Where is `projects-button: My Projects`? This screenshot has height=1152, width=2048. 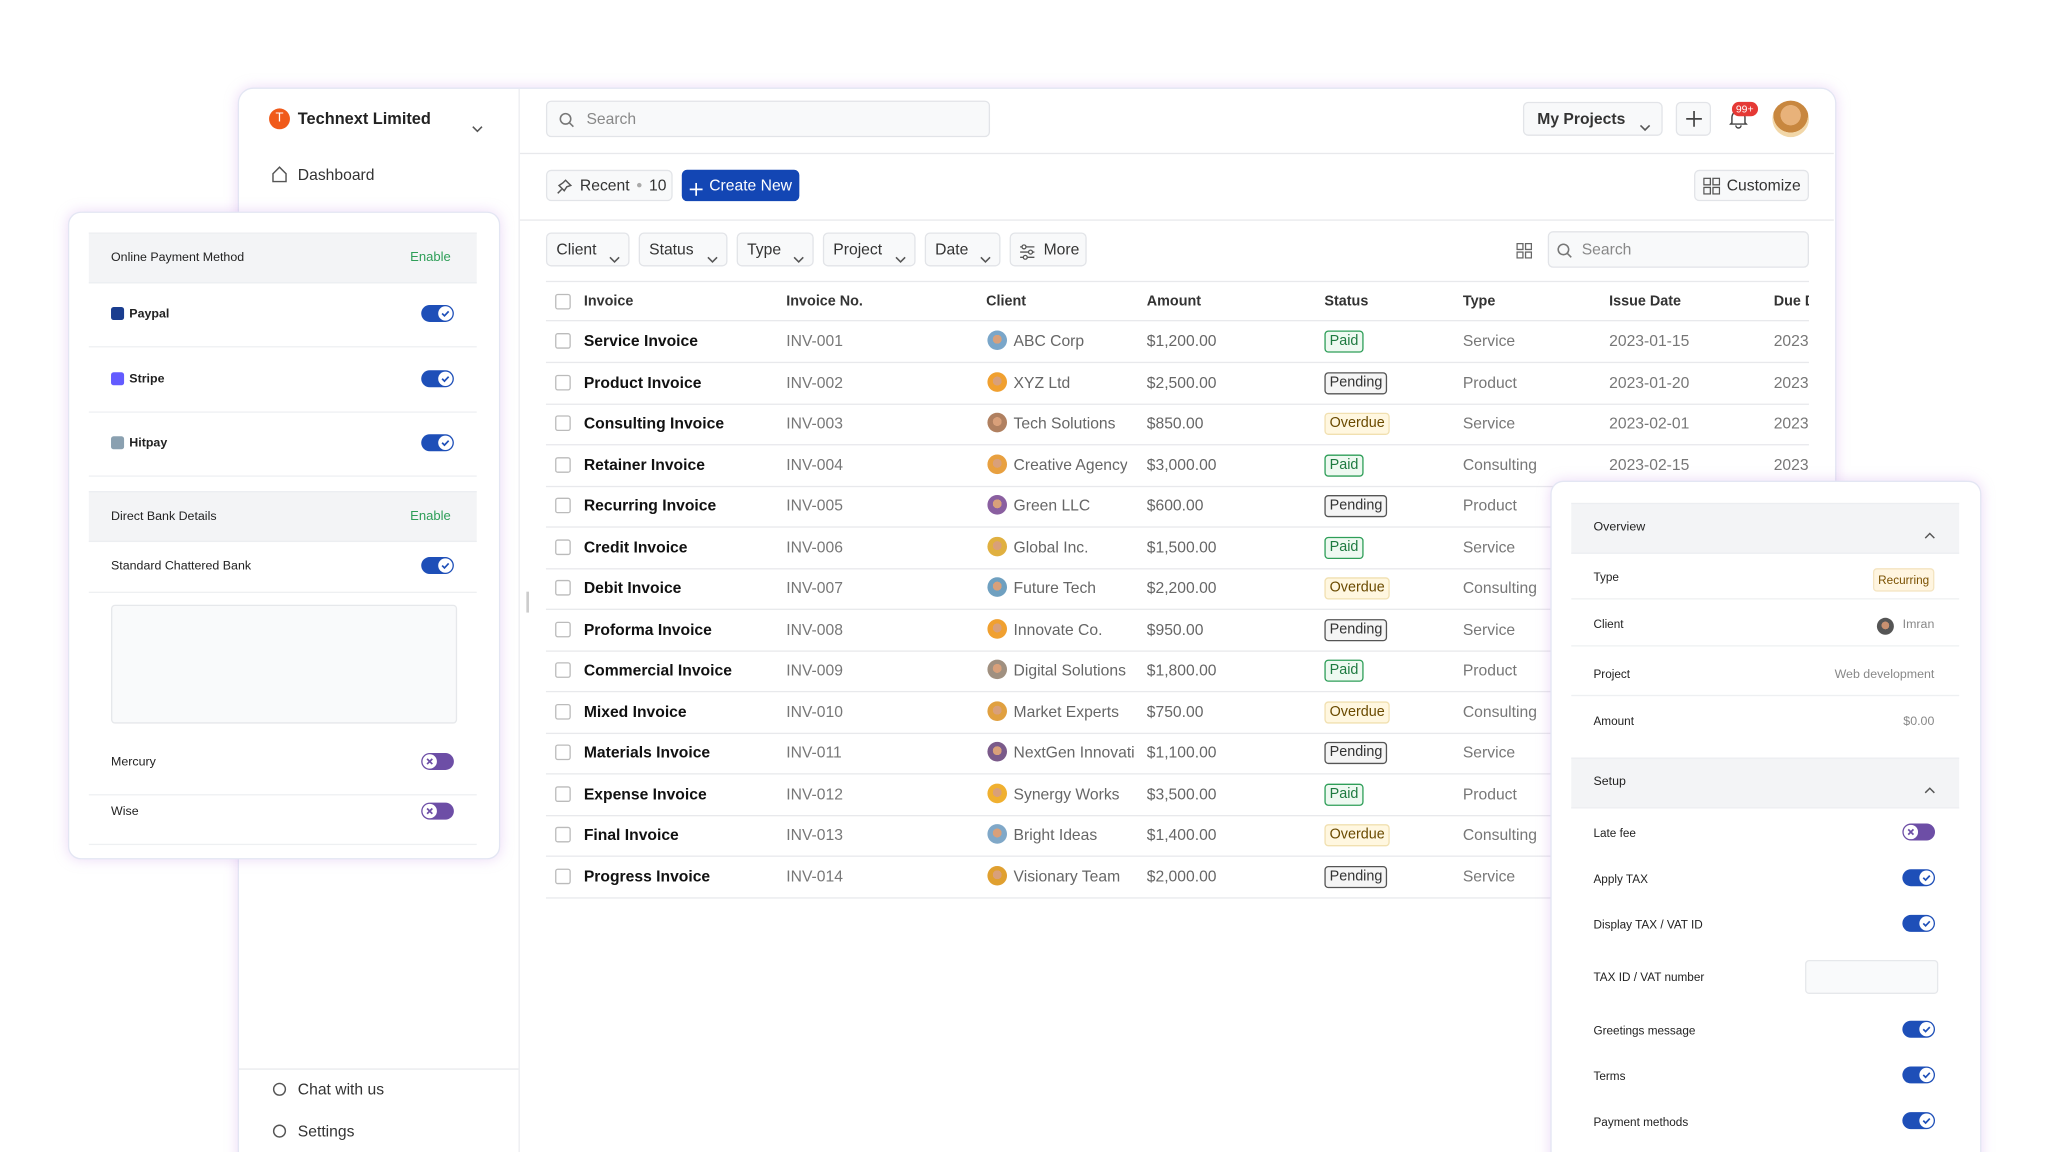
projects-button: My Projects is located at coordinates (1592, 118).